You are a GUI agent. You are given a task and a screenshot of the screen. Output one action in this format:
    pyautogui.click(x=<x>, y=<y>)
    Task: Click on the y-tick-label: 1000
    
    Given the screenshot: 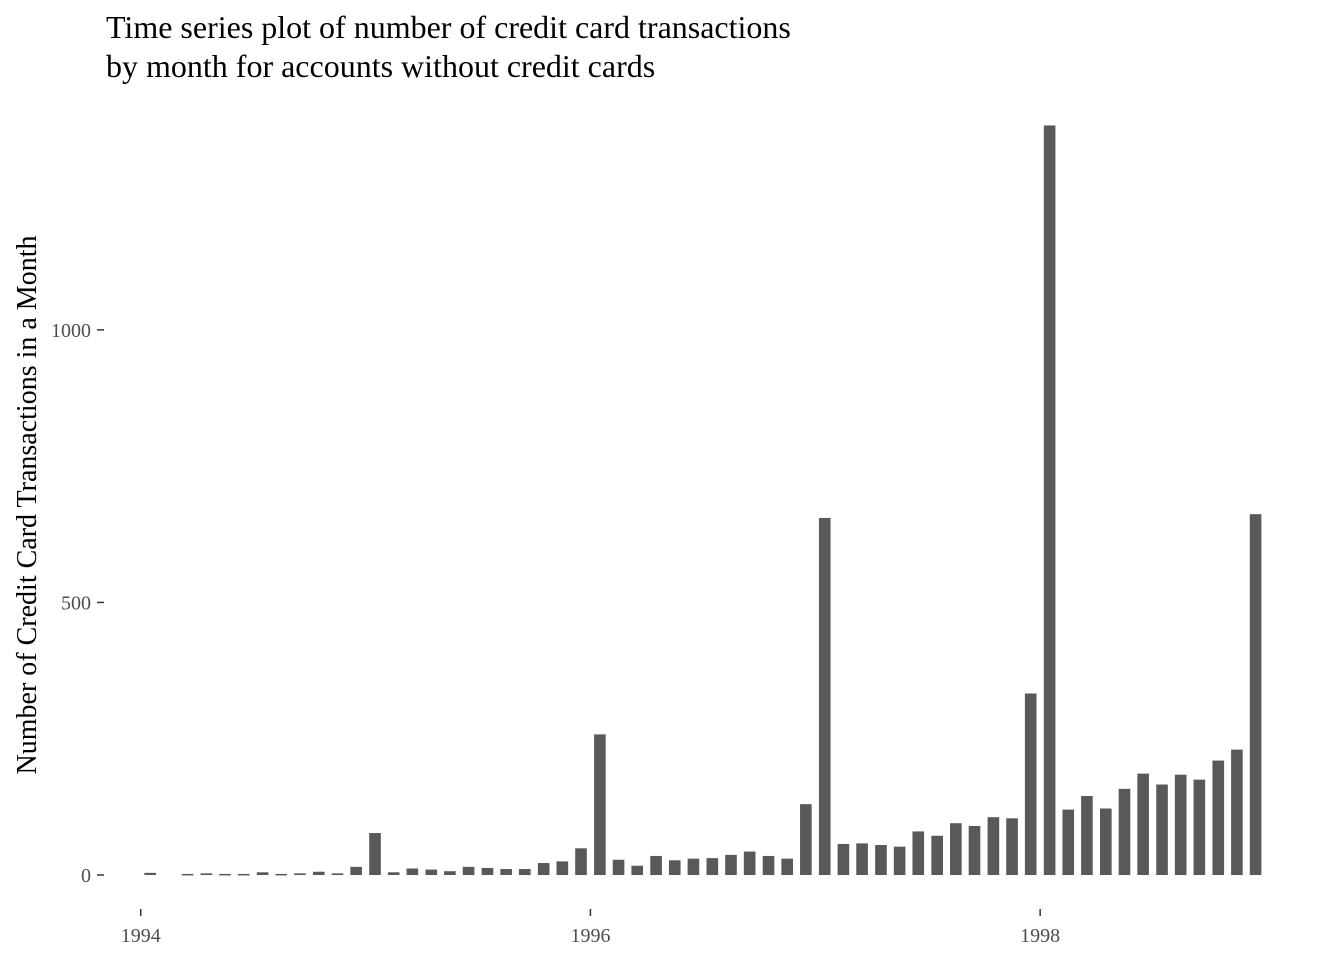 What is the action you would take?
    pyautogui.click(x=71, y=331)
    